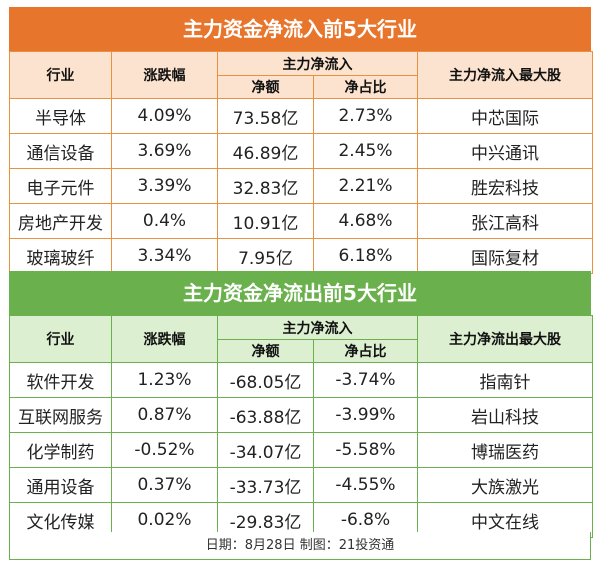  I want to click on cell-change: 1.23%, so click(164, 380).